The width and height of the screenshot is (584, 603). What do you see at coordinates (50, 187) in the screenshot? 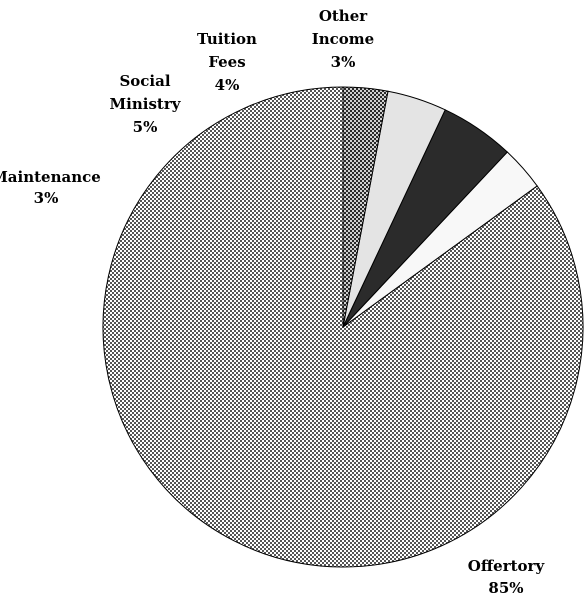
I see `slice-label-maintenance: Maintenance 3%` at bounding box center [50, 187].